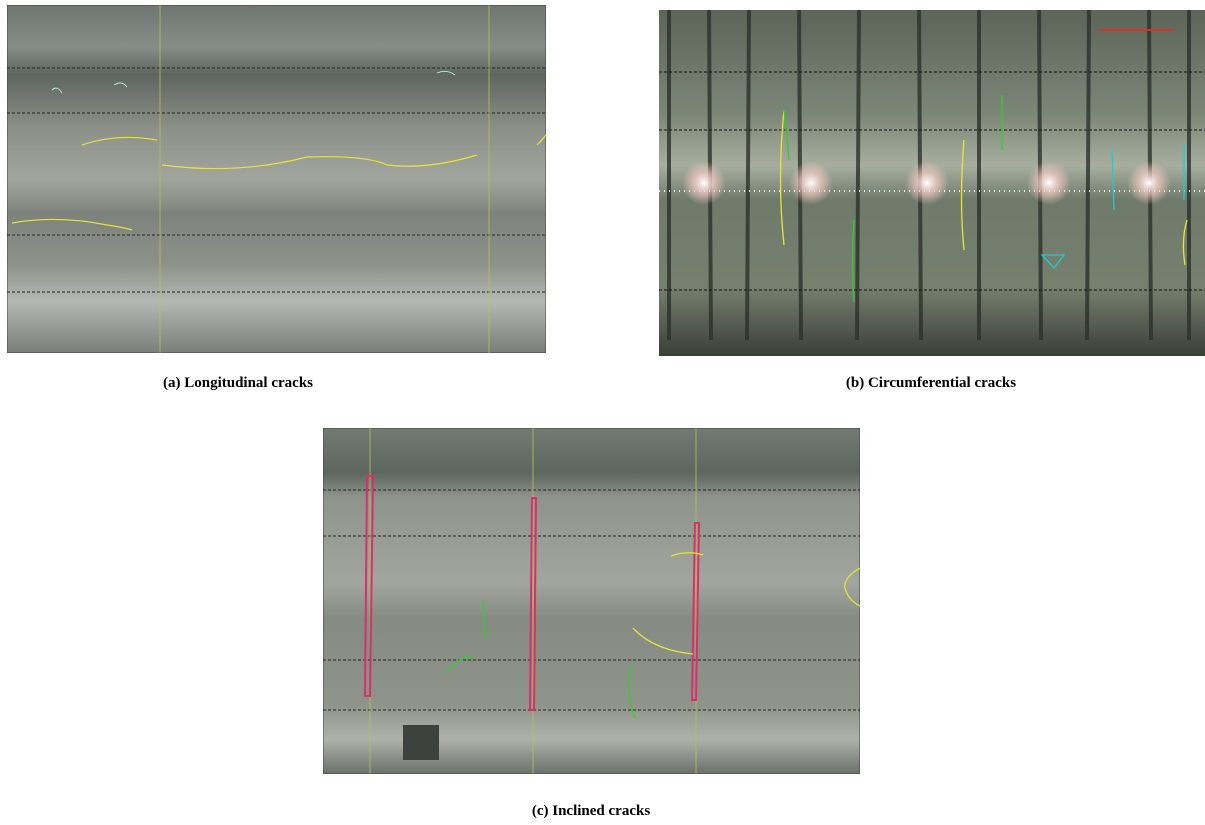 This screenshot has height=825, width=1205. Describe the element at coordinates (931, 383) in the screenshot. I see `caption: (b) Circumferential cracks` at that location.